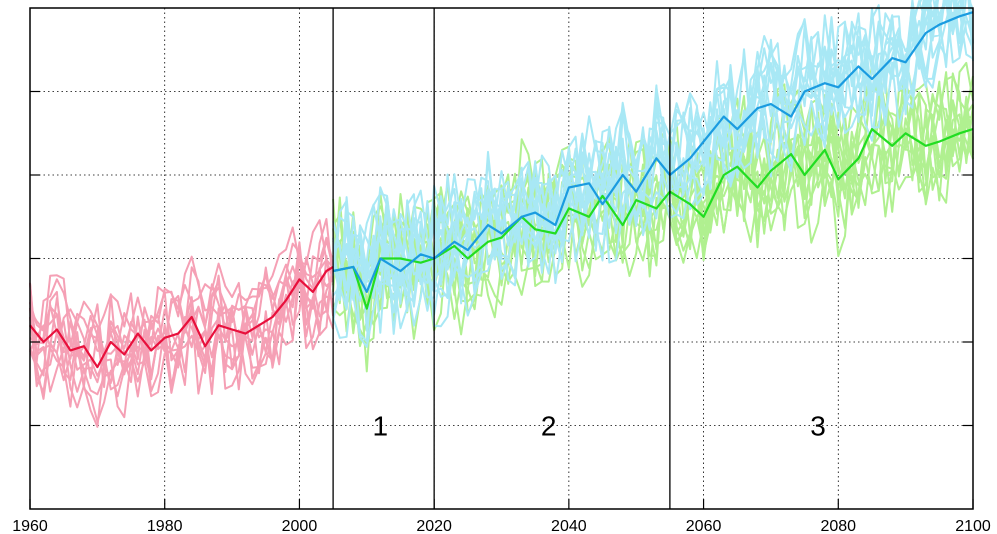 The height and width of the screenshot is (534, 997). What do you see at coordinates (818, 426) in the screenshot?
I see `period-label-3: 3` at bounding box center [818, 426].